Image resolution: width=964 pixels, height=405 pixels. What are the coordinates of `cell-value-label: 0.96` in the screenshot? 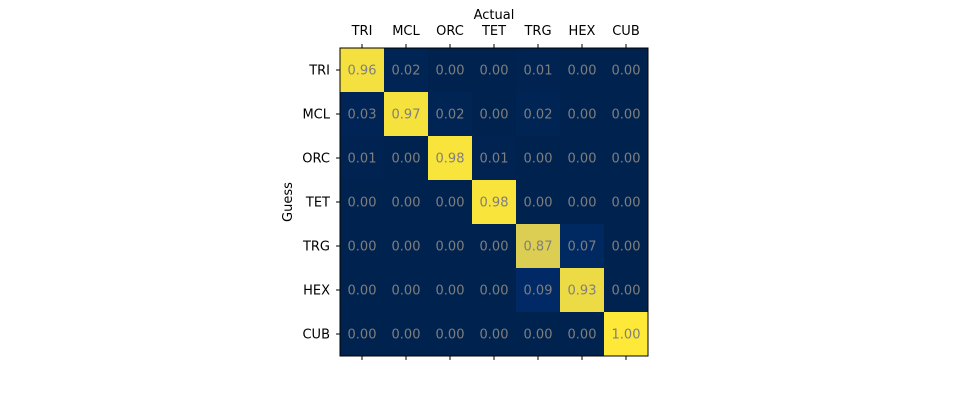 It's located at (362, 71).